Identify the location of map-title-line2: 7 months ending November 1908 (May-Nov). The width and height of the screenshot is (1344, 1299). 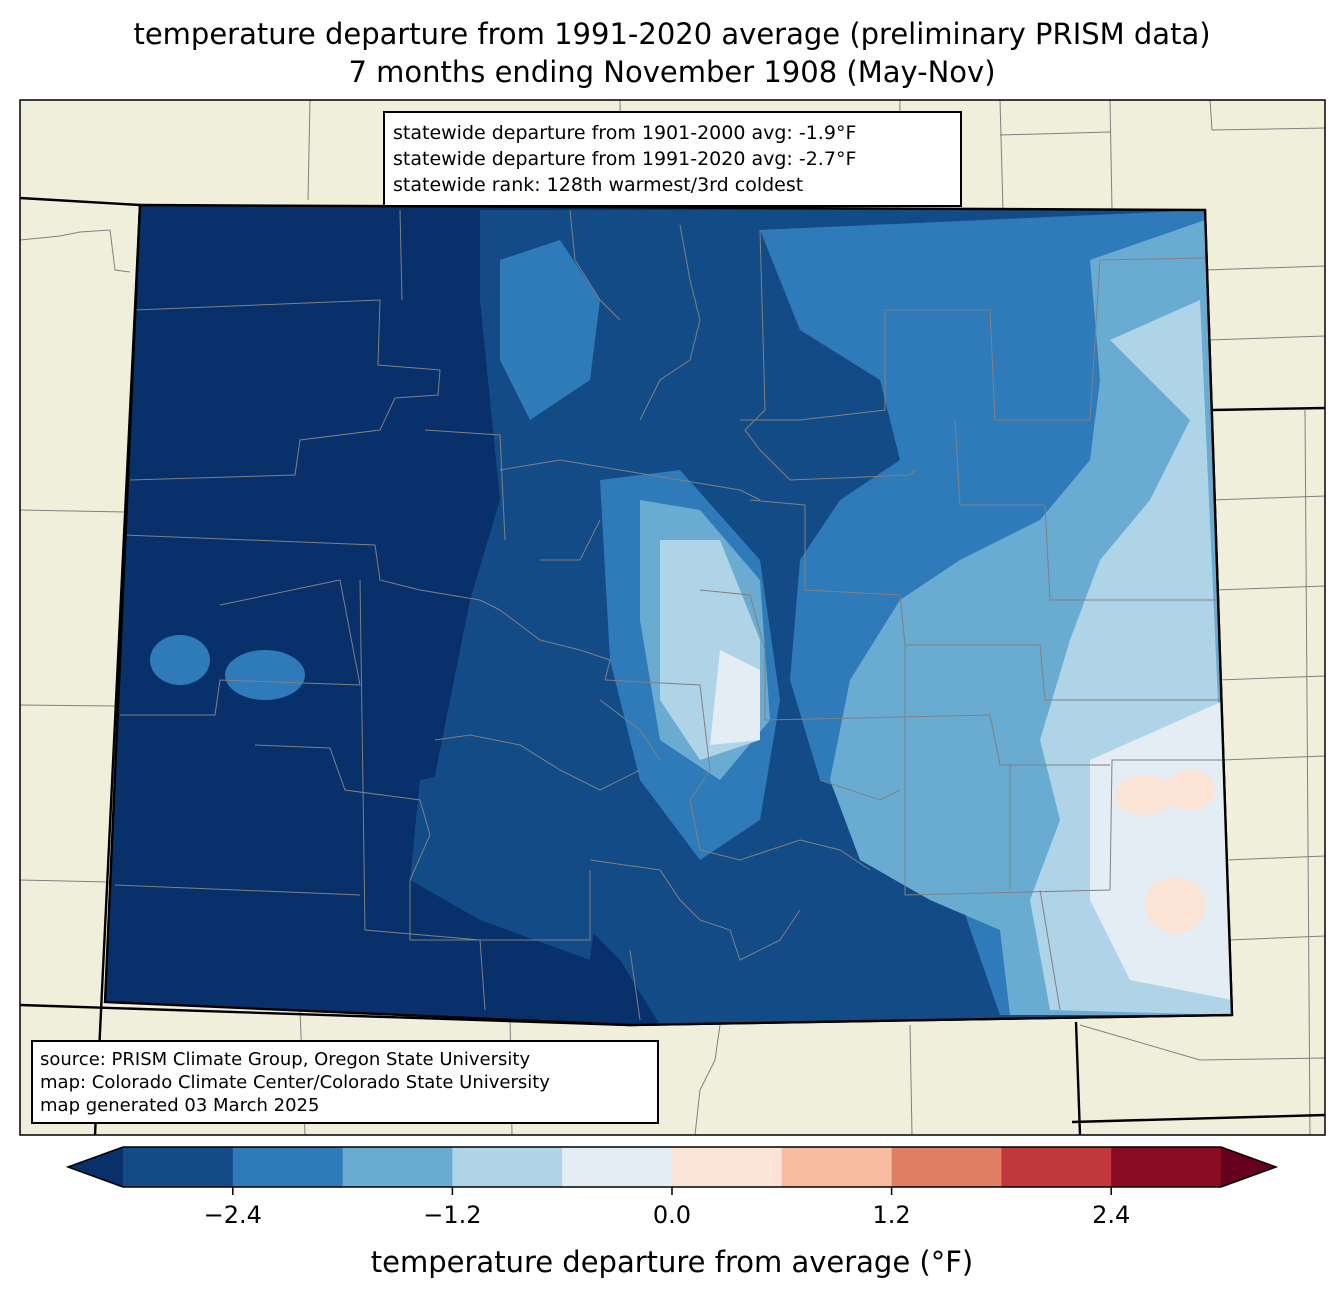
(672, 72).